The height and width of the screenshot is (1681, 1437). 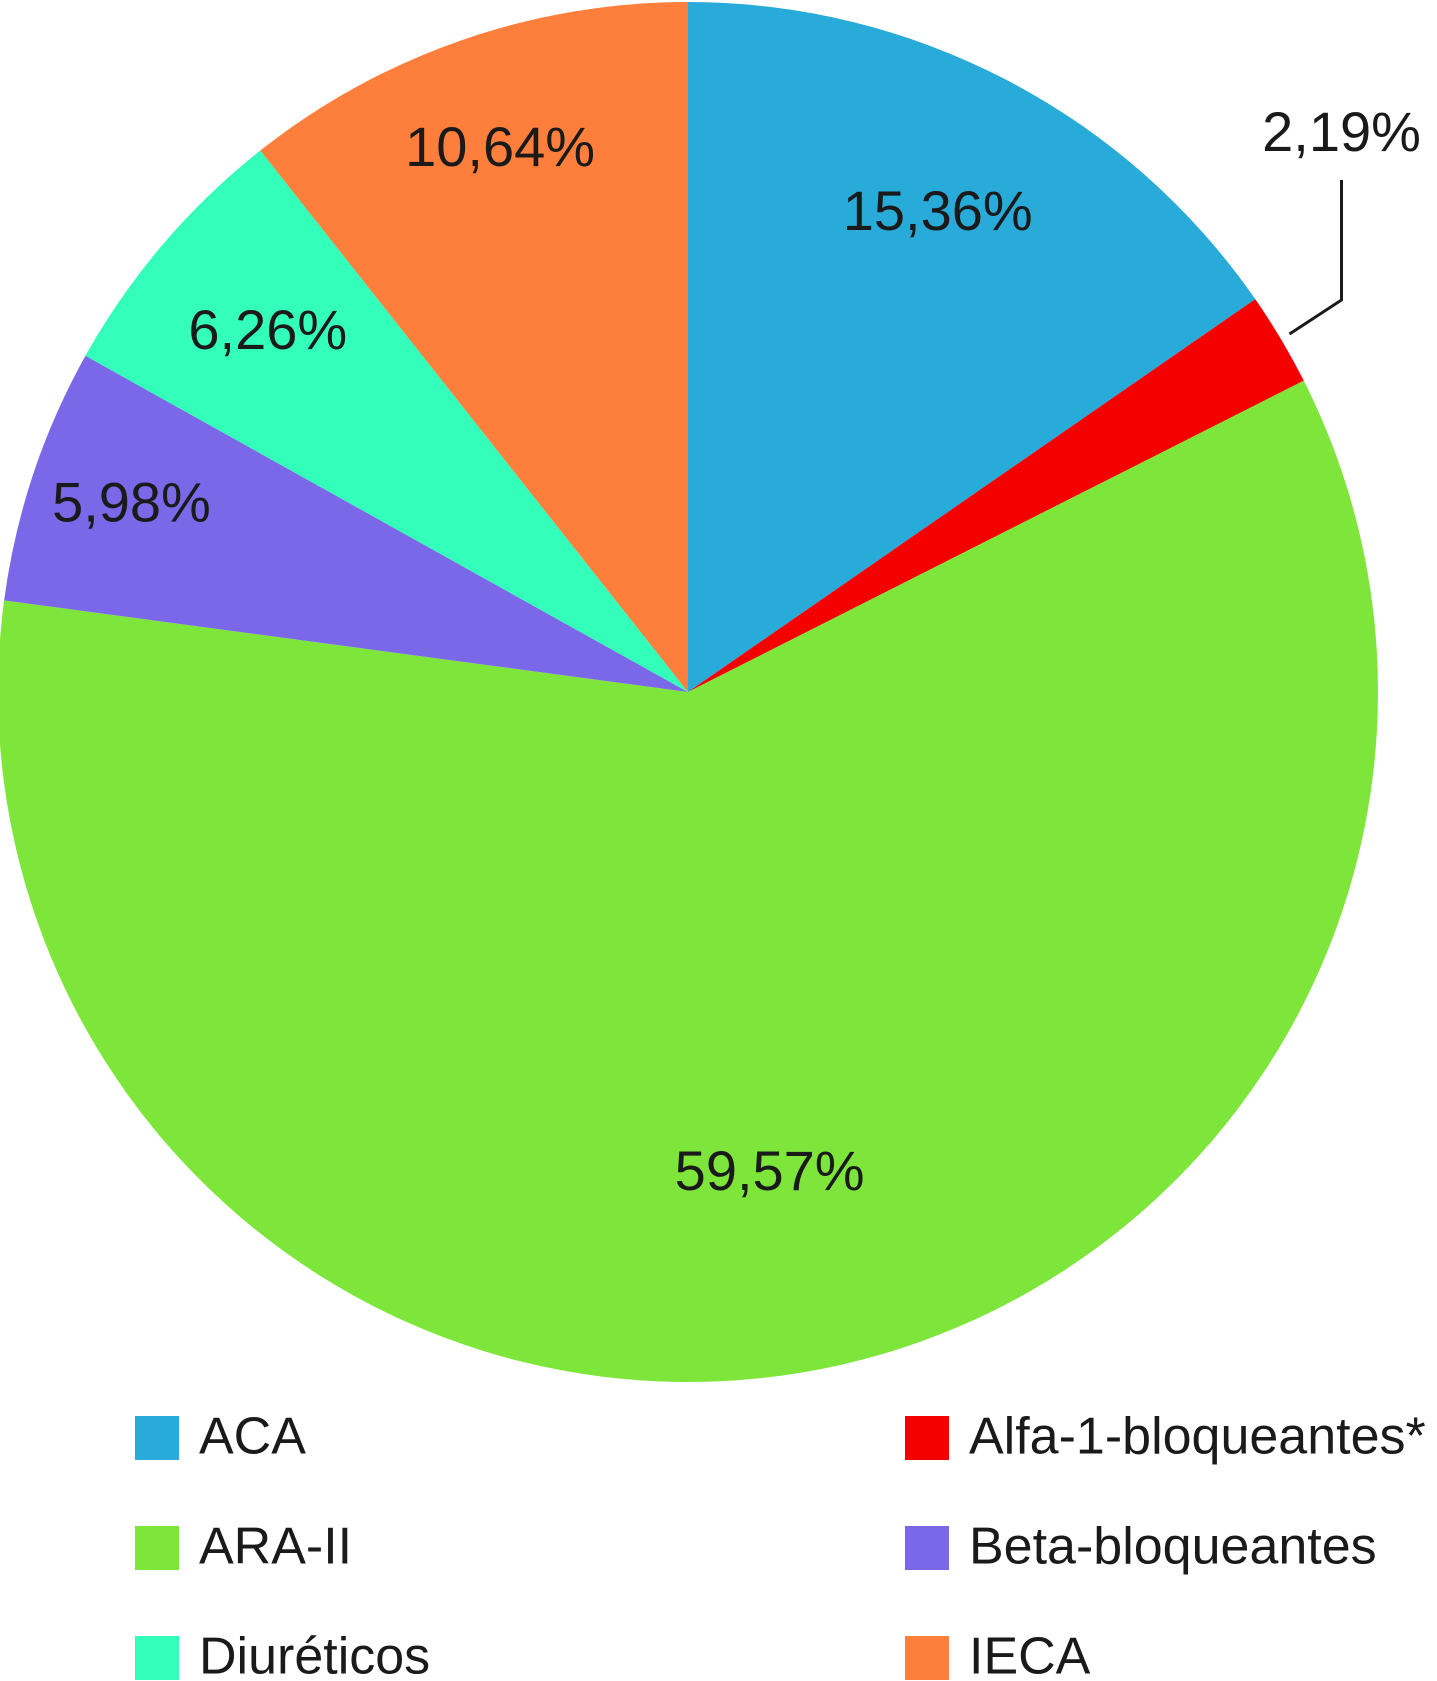 I want to click on data-label-ara-ii: 59,57%, so click(x=770, y=1170).